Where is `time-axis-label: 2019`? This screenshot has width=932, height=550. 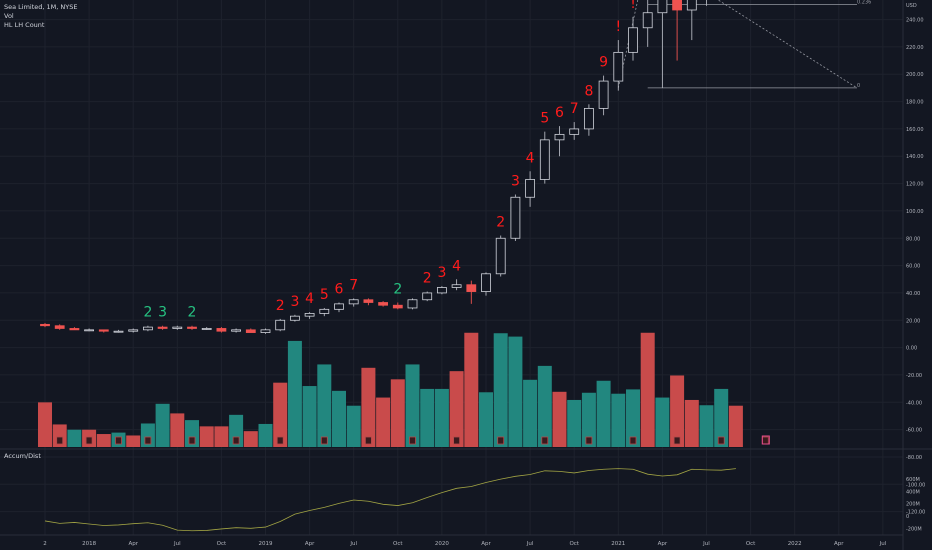
time-axis-label: 2019 is located at coordinates (266, 544).